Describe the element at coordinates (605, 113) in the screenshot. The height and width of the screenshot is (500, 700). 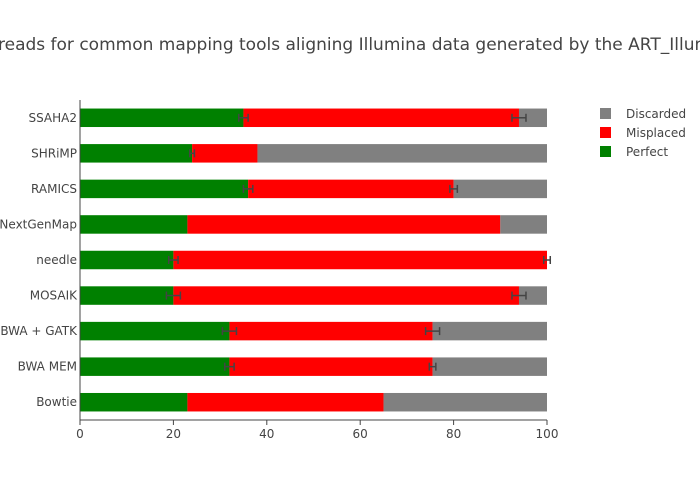
I see `legend-swatch-discarded` at that location.